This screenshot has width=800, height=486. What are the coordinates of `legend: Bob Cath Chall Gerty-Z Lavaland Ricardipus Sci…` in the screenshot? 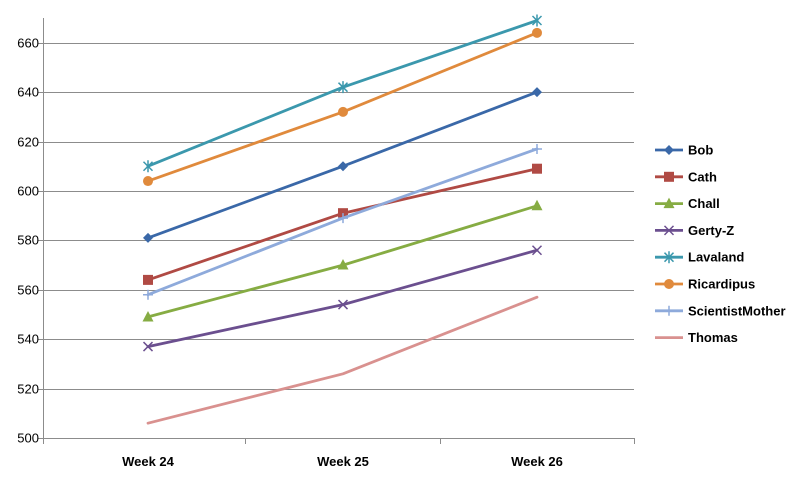 It's located at (720, 244).